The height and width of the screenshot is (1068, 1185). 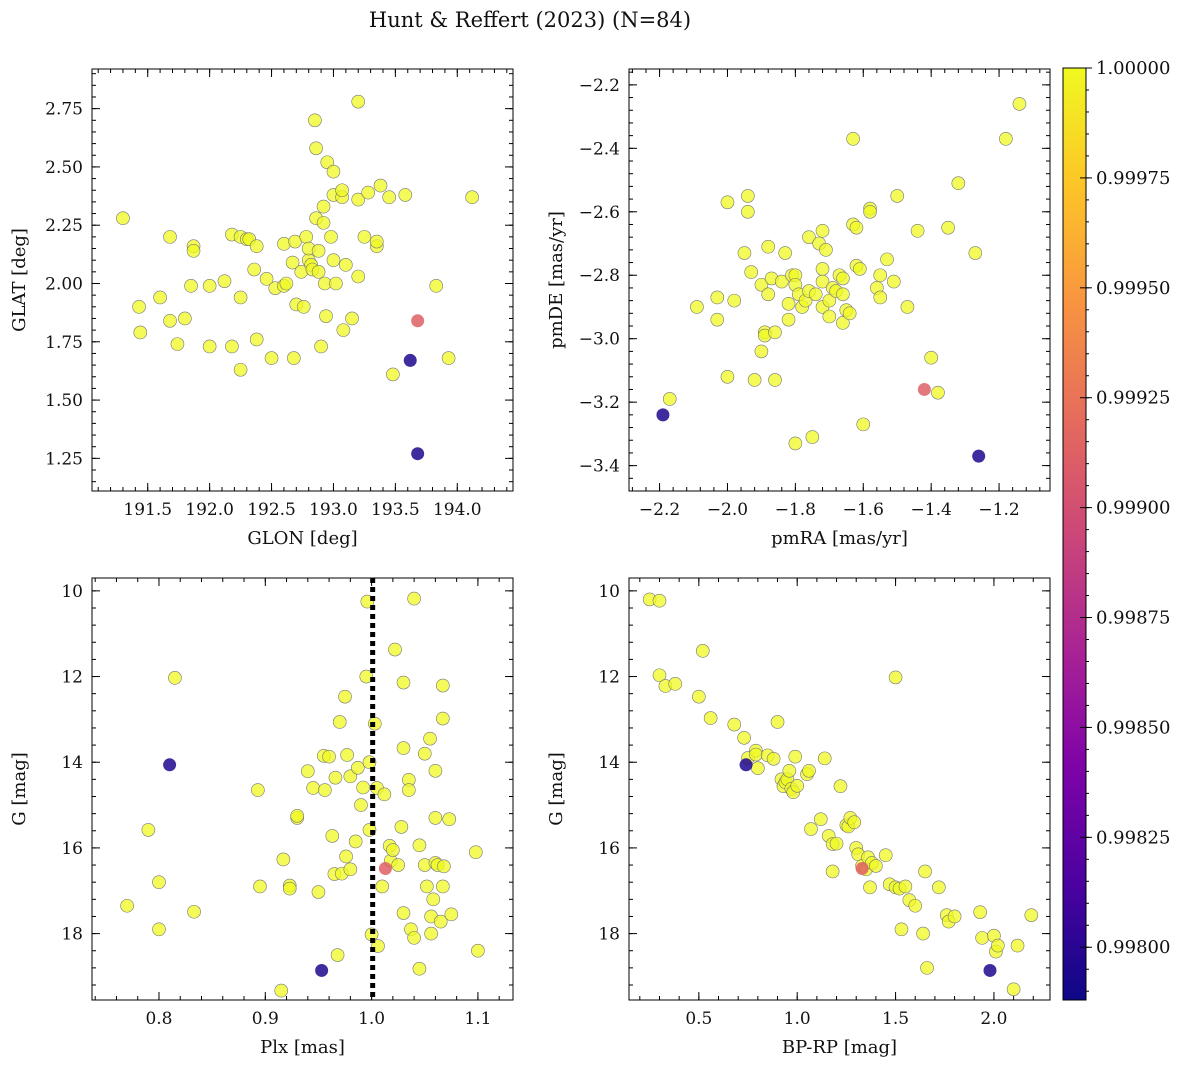 I want to click on colorbar-tick-label: 0.99850, so click(x=1133, y=727).